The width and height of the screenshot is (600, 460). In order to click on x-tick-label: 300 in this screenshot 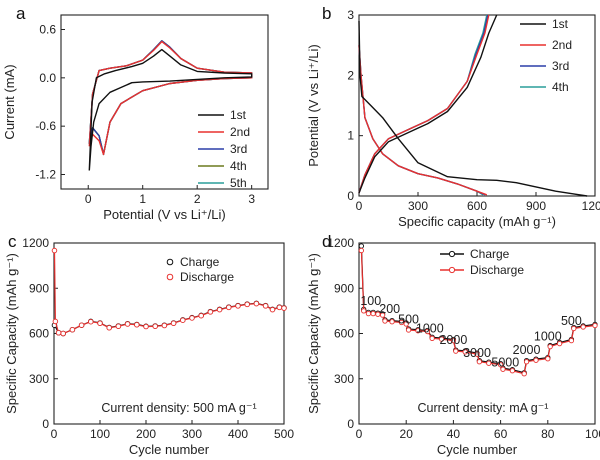, I will do `click(418, 206)`.